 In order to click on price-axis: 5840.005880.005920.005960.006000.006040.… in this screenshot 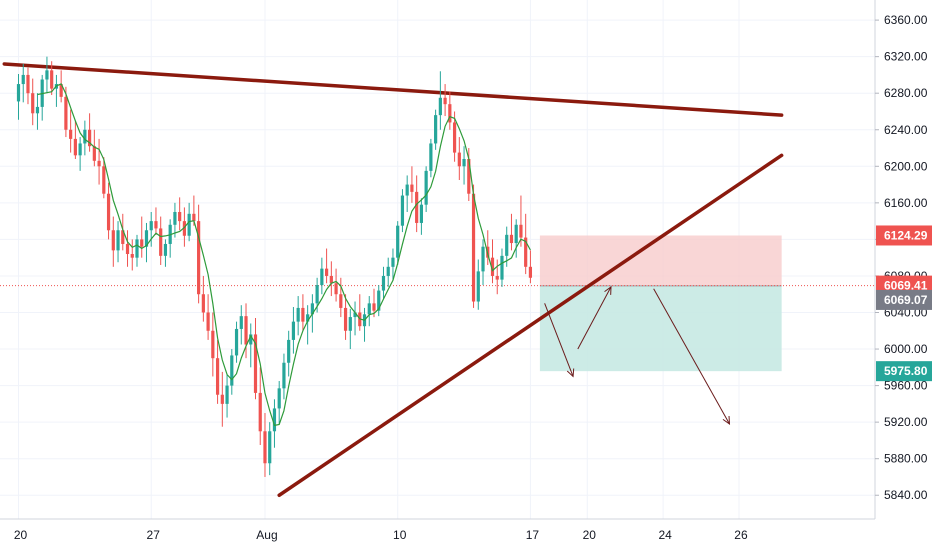, I will do `click(901, 257)`.